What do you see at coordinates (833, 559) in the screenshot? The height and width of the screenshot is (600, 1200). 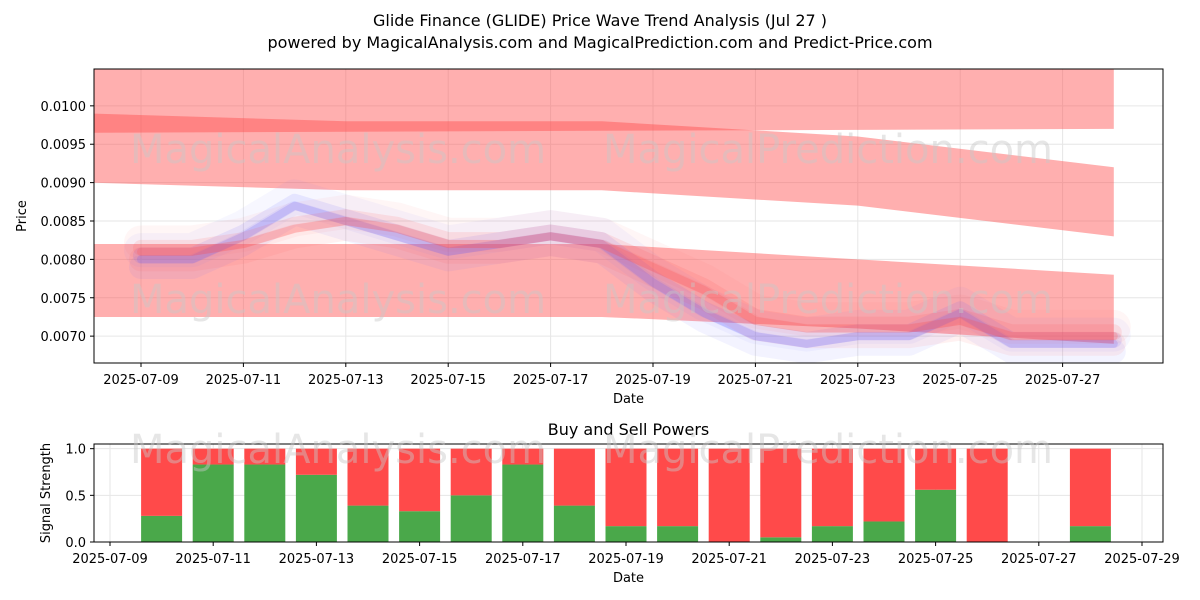 I see `signal-tick-label-x: 2025-07-23` at bounding box center [833, 559].